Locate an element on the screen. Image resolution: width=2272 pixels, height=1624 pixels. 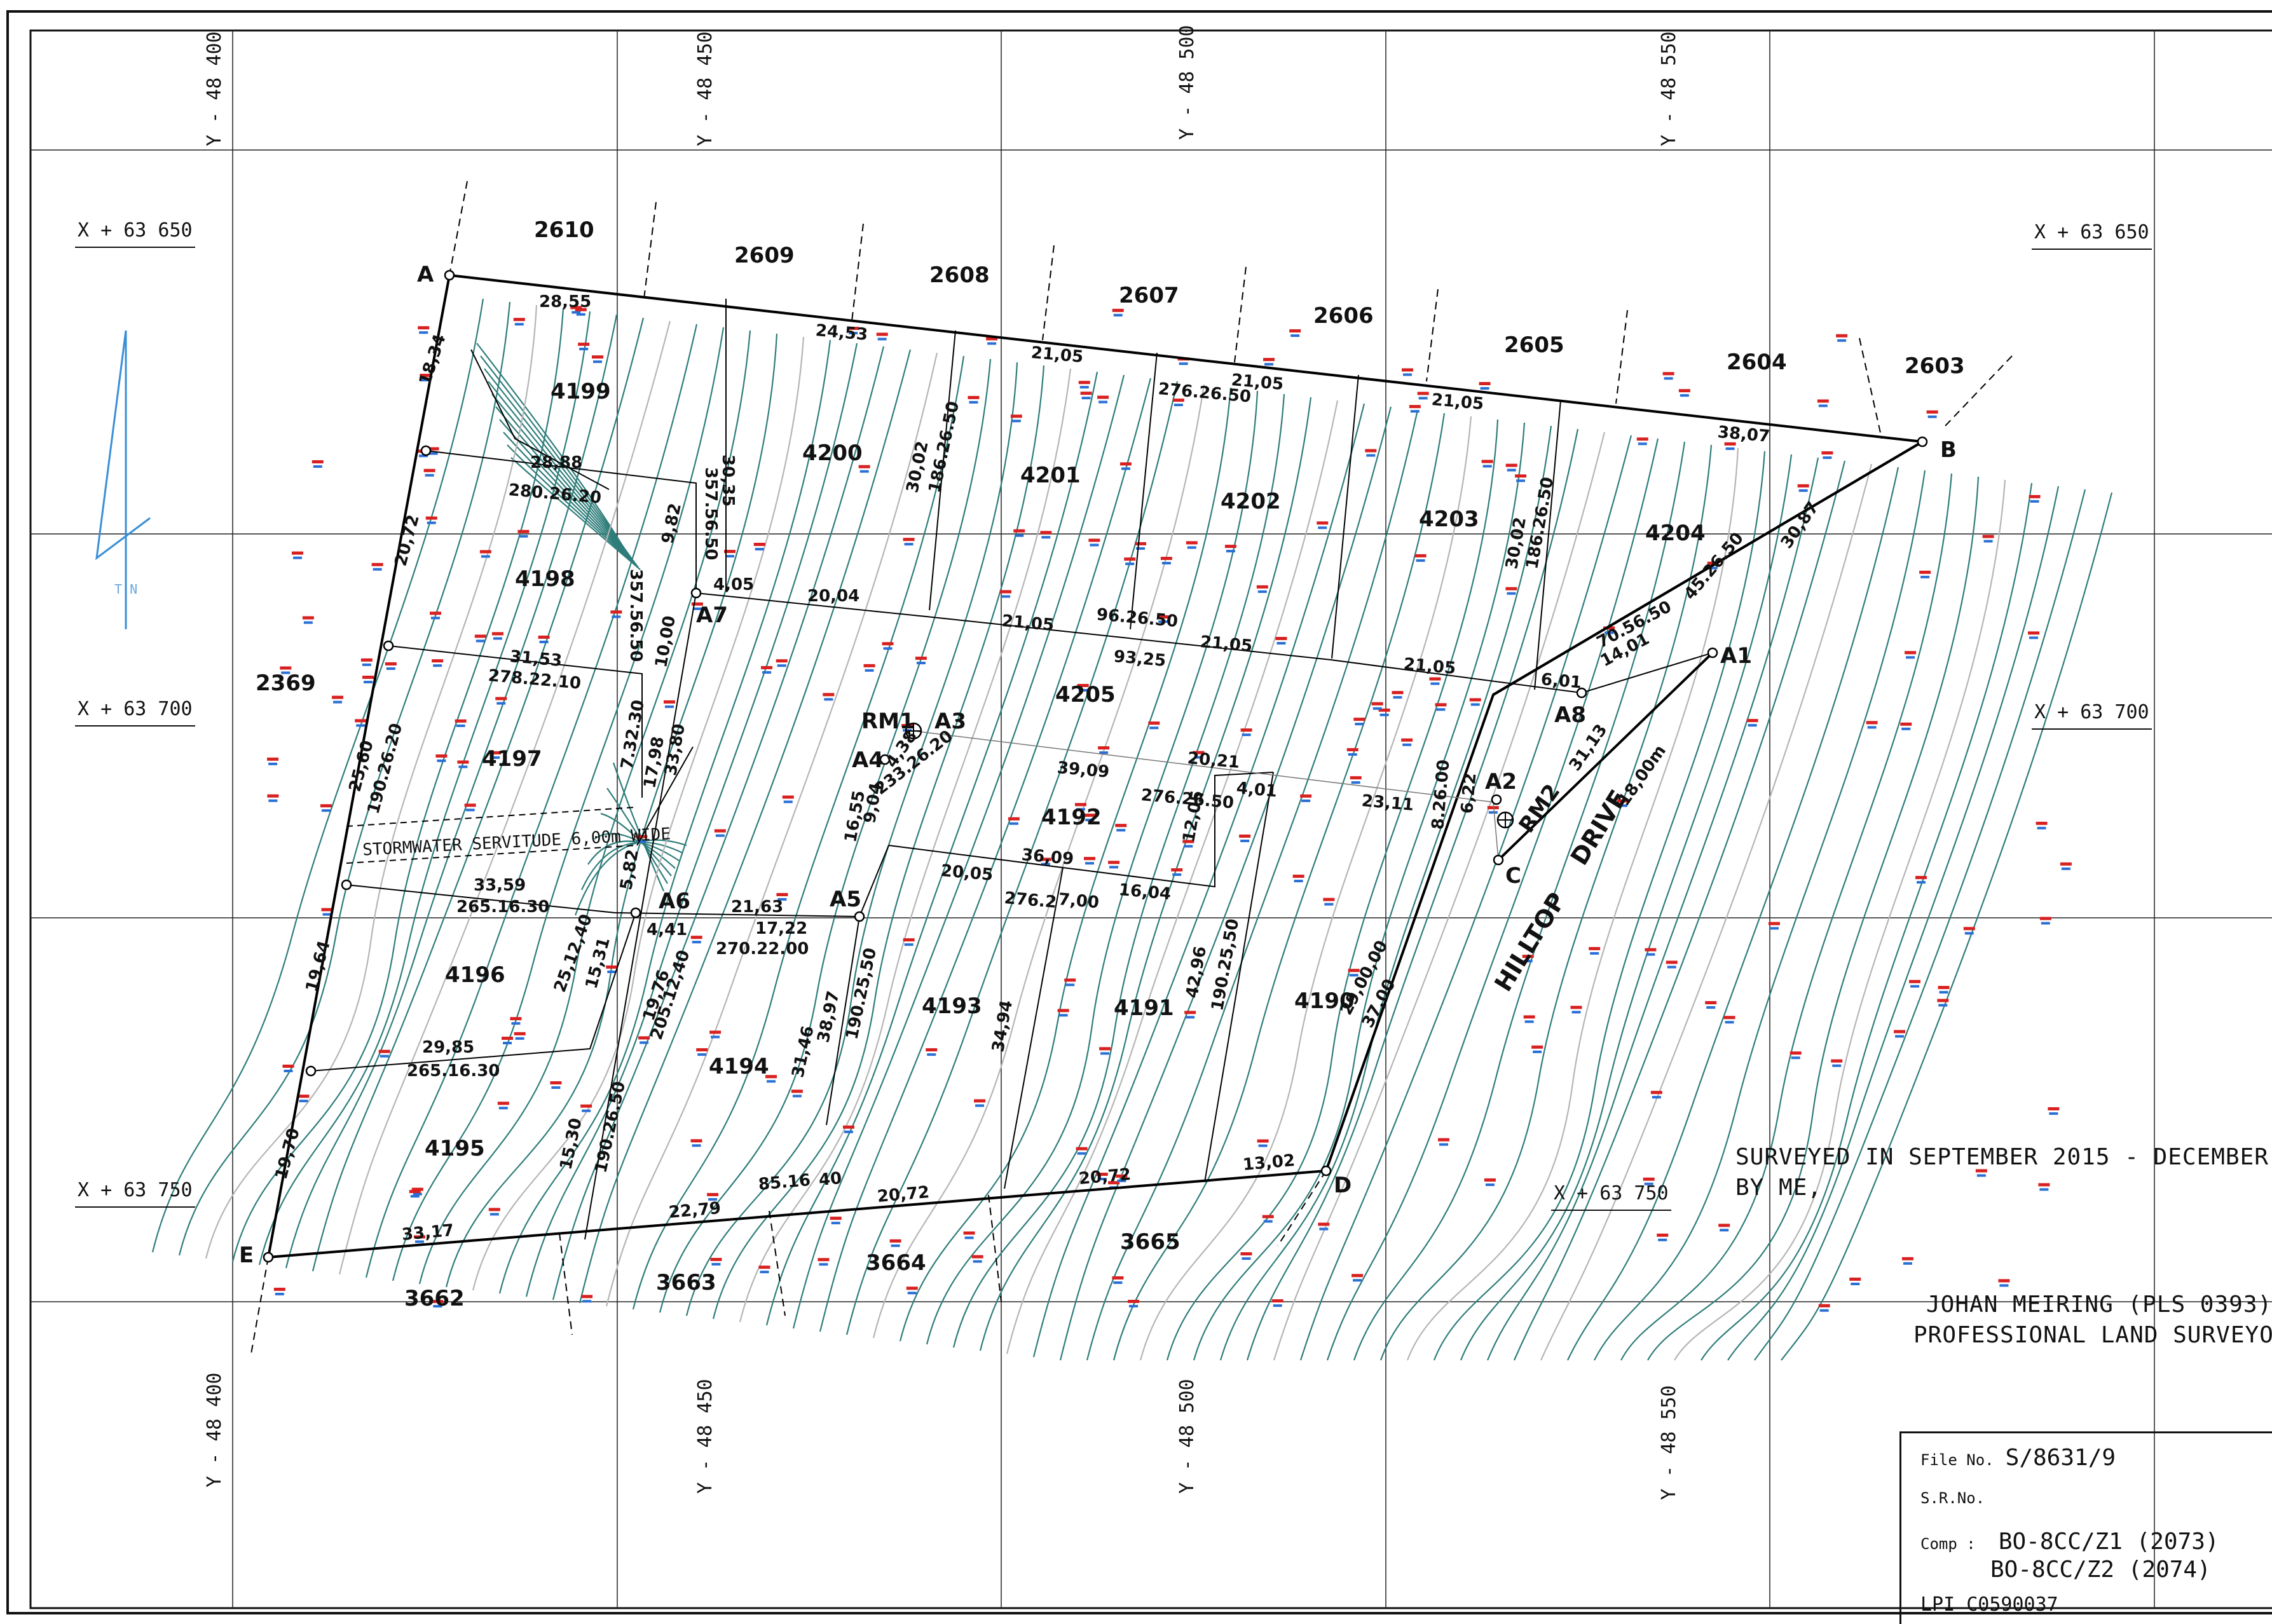
erf-2603: 2603 is located at coordinates (1935, 366).